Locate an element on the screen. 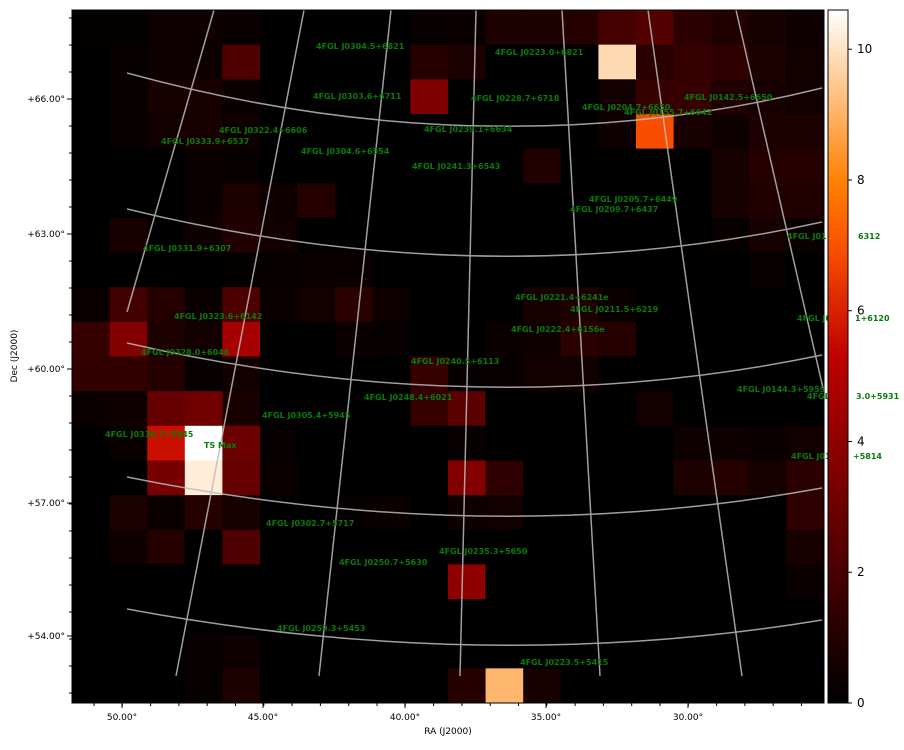 This screenshot has height=750, width=904. source-label: 4FGL J0250.7+5630 is located at coordinates (383, 562).